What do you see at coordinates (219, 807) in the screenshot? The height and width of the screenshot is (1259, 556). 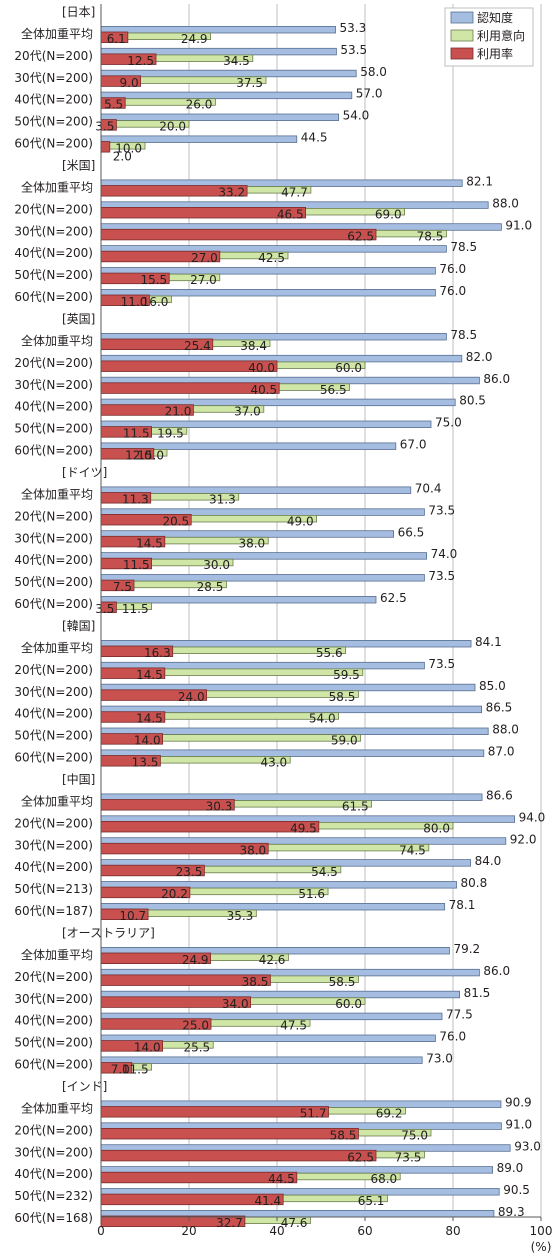 I see `value-label-usage: 30.3` at bounding box center [219, 807].